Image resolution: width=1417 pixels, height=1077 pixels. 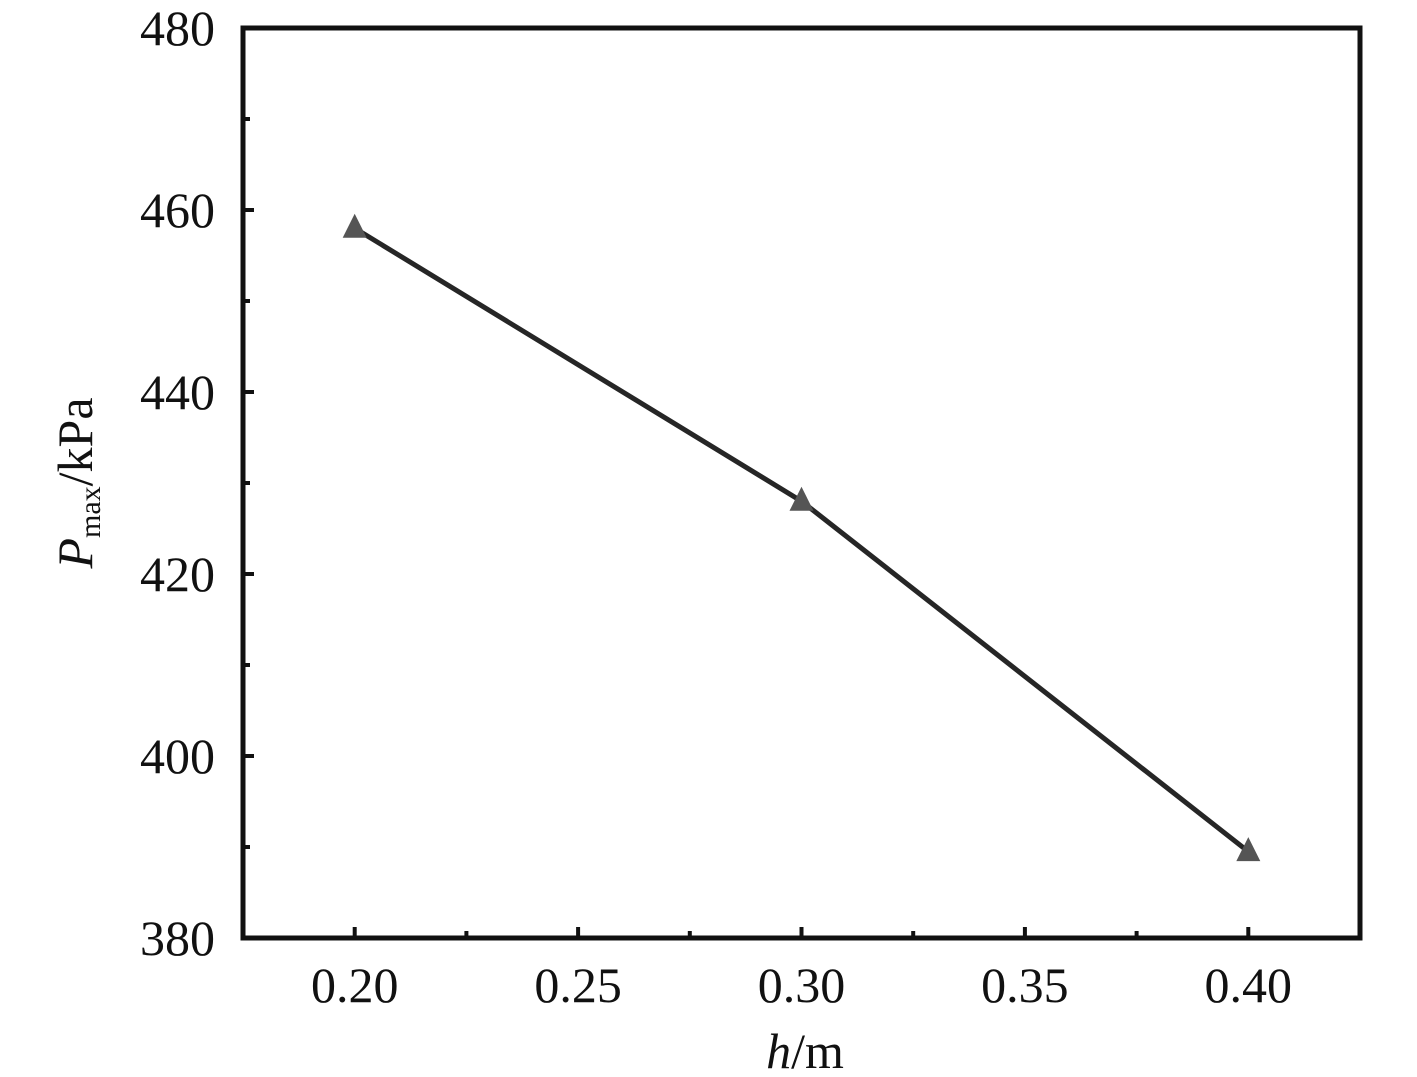 I want to click on y-tick-label: 400, so click(x=177, y=756).